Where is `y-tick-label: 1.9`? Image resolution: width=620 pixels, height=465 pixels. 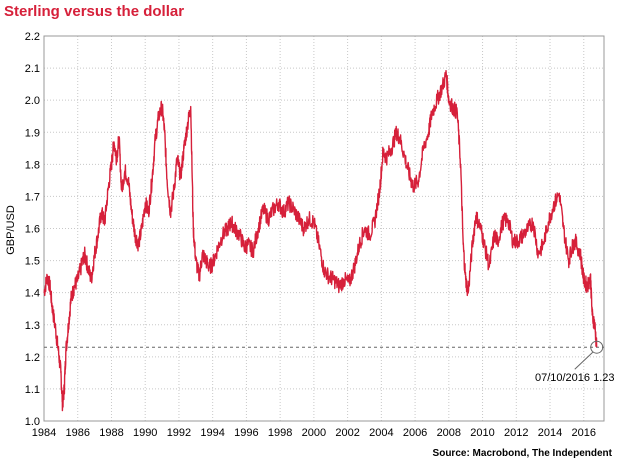
y-tick-label: 1.9 is located at coordinates (32, 133).